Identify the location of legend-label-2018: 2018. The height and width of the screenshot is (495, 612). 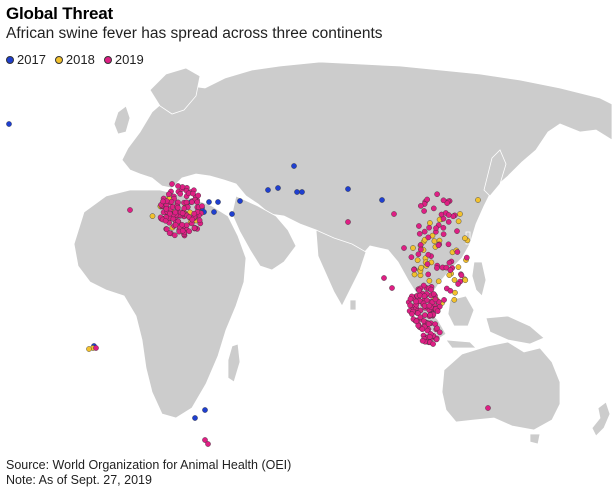
(80, 59).